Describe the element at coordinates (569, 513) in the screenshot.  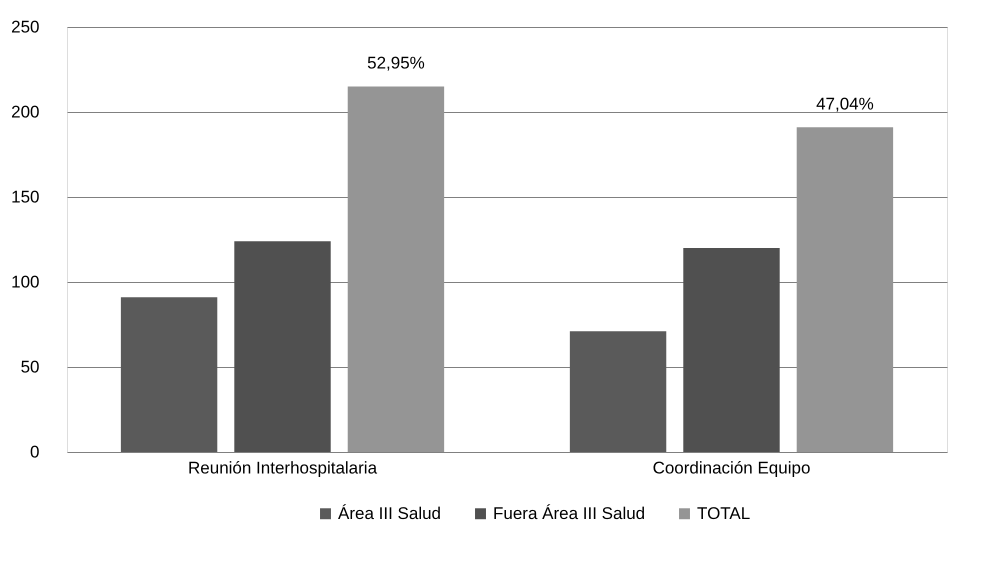
I see `legend-label: Fuera Área III Salud` at that location.